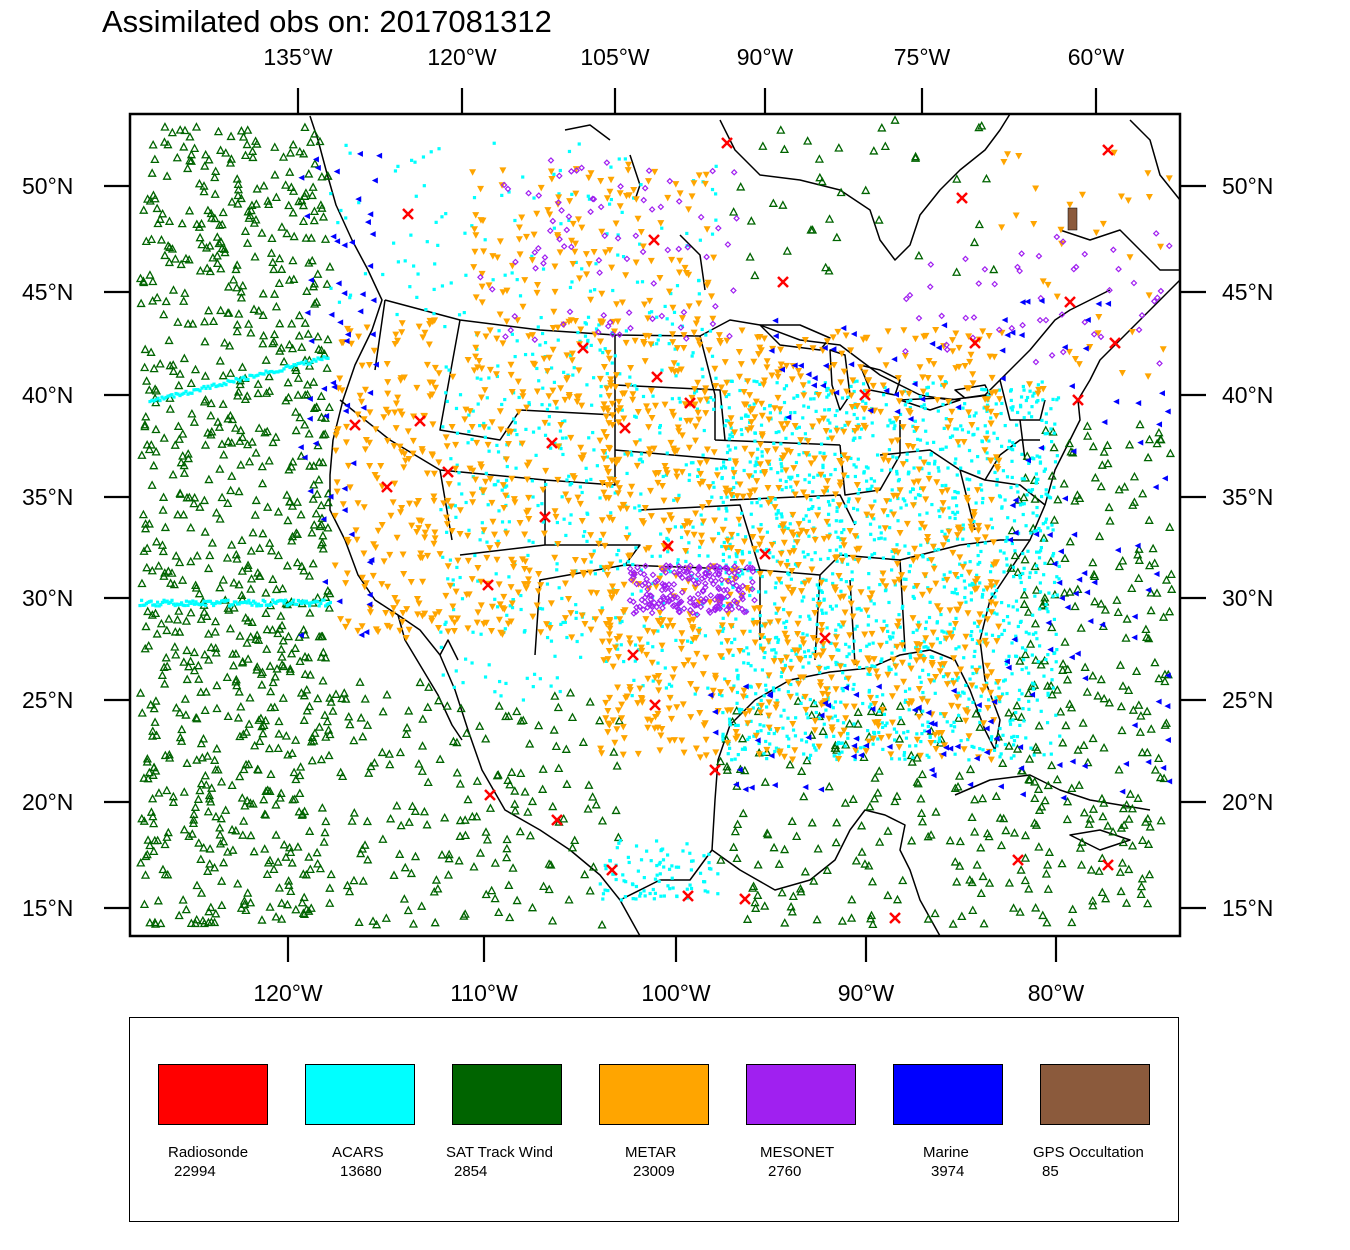 The width and height of the screenshot is (1350, 1250). What do you see at coordinates (208, 1152) in the screenshot?
I see `legend-label: Radiosonde` at bounding box center [208, 1152].